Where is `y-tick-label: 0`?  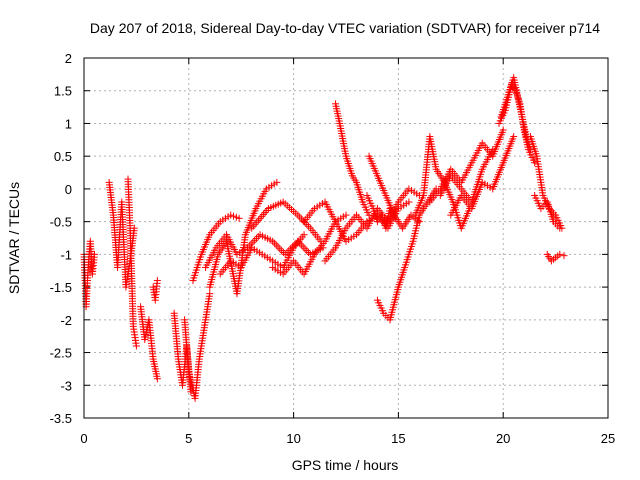 y-tick-label: 0 is located at coordinates (68, 189).